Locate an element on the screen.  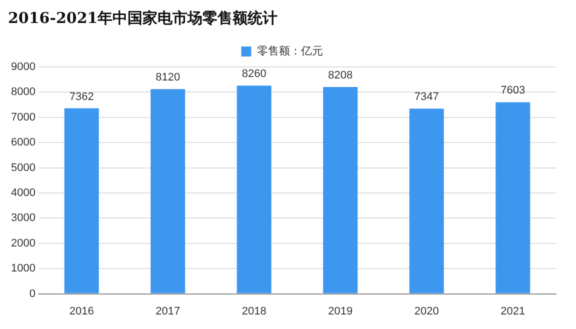
x-tick-label: 2017 is located at coordinates (168, 311).